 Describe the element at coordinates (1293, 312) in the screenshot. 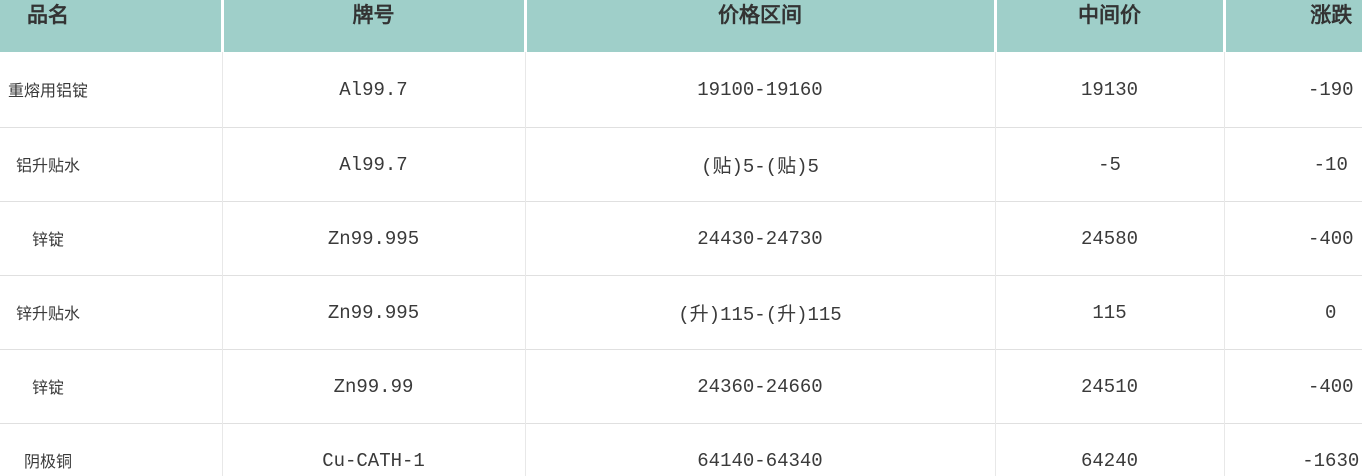

I see `change-cell: 0` at that location.